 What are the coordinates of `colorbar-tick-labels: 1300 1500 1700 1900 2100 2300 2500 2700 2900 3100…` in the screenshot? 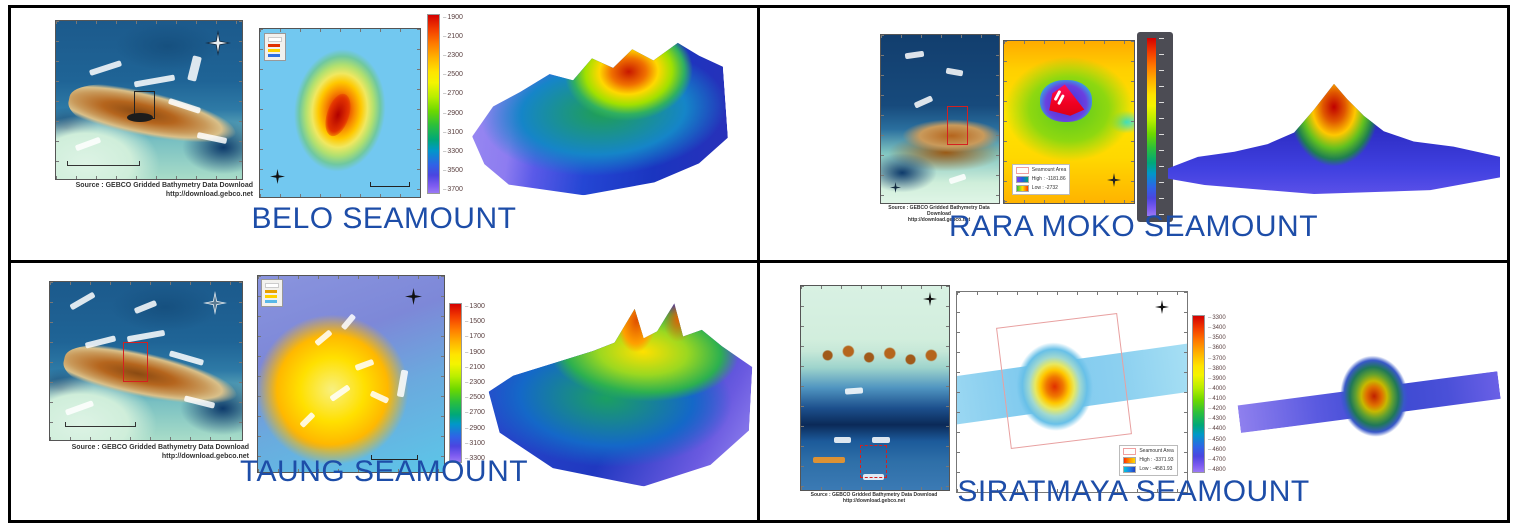 It's located at (475, 383).